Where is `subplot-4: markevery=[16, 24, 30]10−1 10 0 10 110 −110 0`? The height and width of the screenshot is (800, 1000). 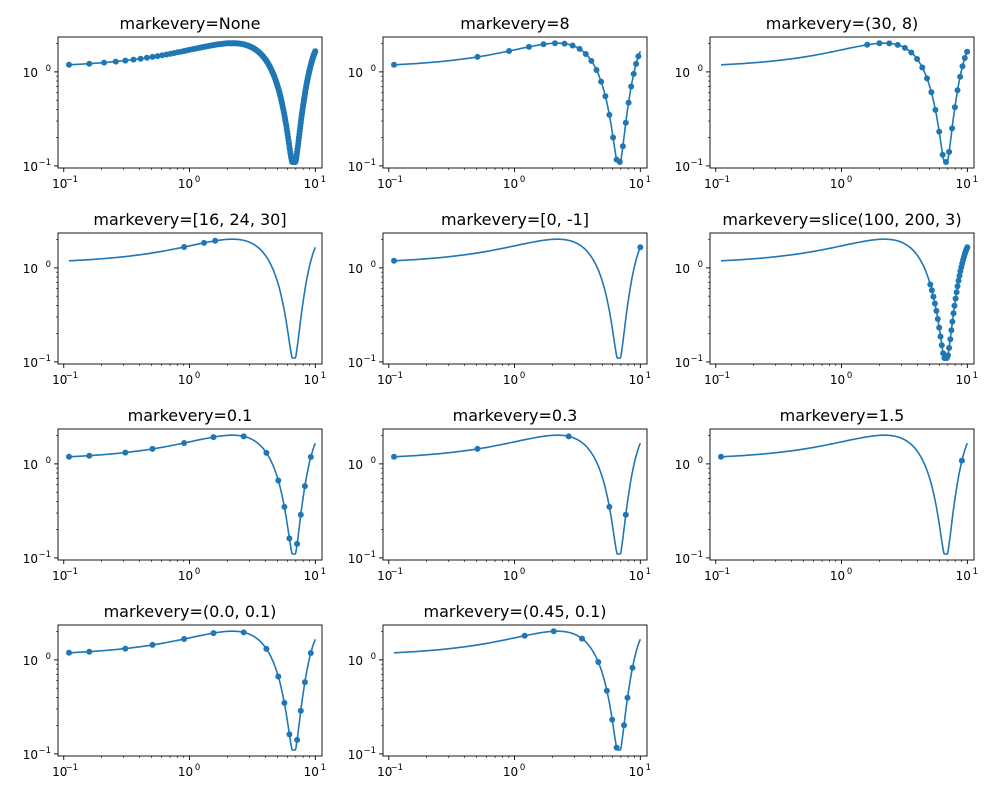
subplot-4: markevery=[16, 24, 30]10−1 10 0 10 110 −110 0 is located at coordinates (174, 298).